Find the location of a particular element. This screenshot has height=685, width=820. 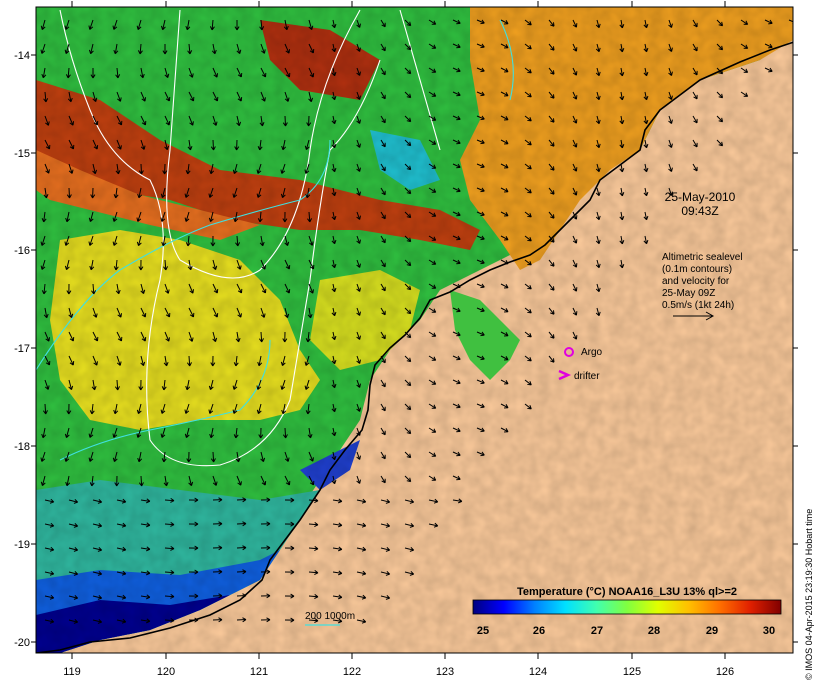

x-tick-121: 121 is located at coordinates (259, 672).